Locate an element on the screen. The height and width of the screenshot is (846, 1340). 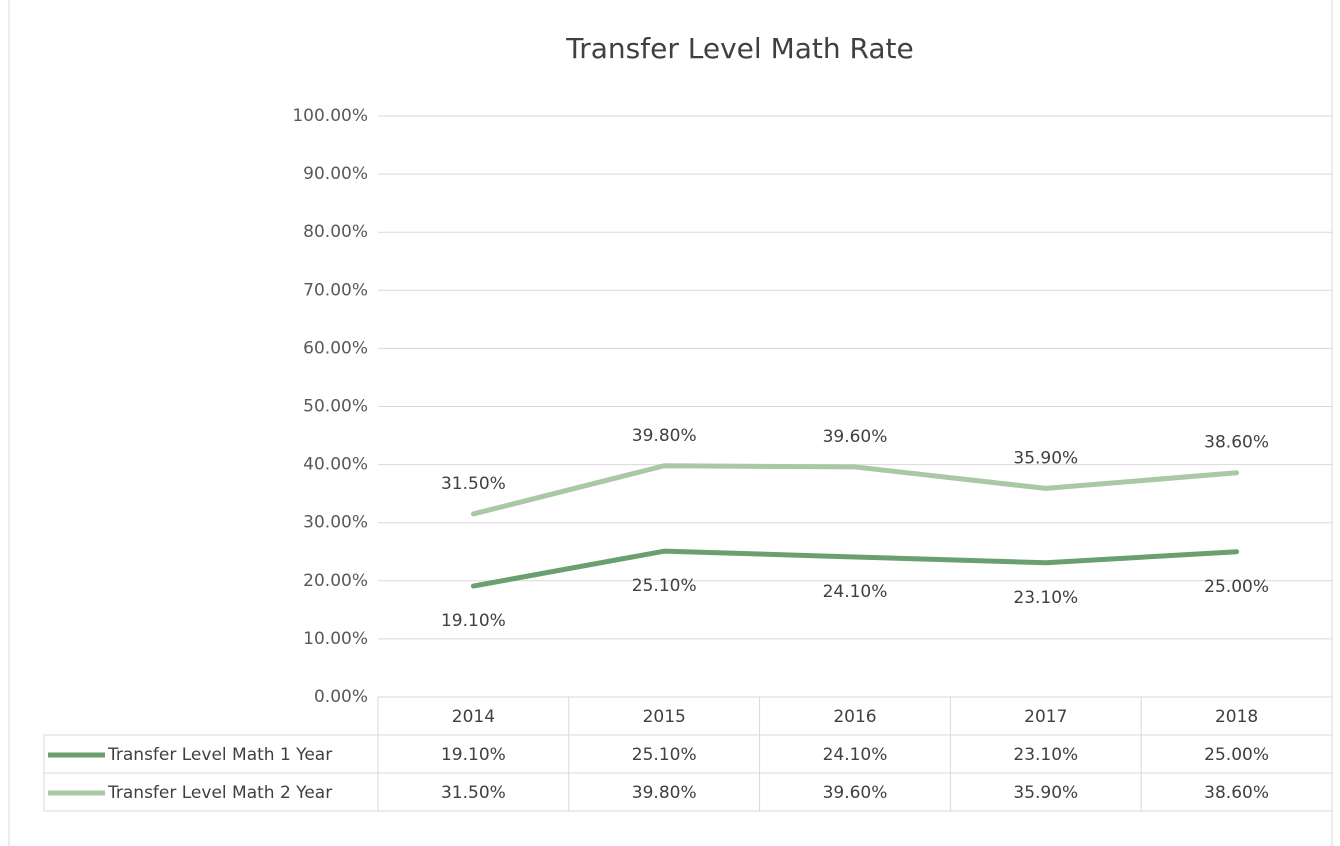
data-label: 35.90% is located at coordinates (1045, 458).